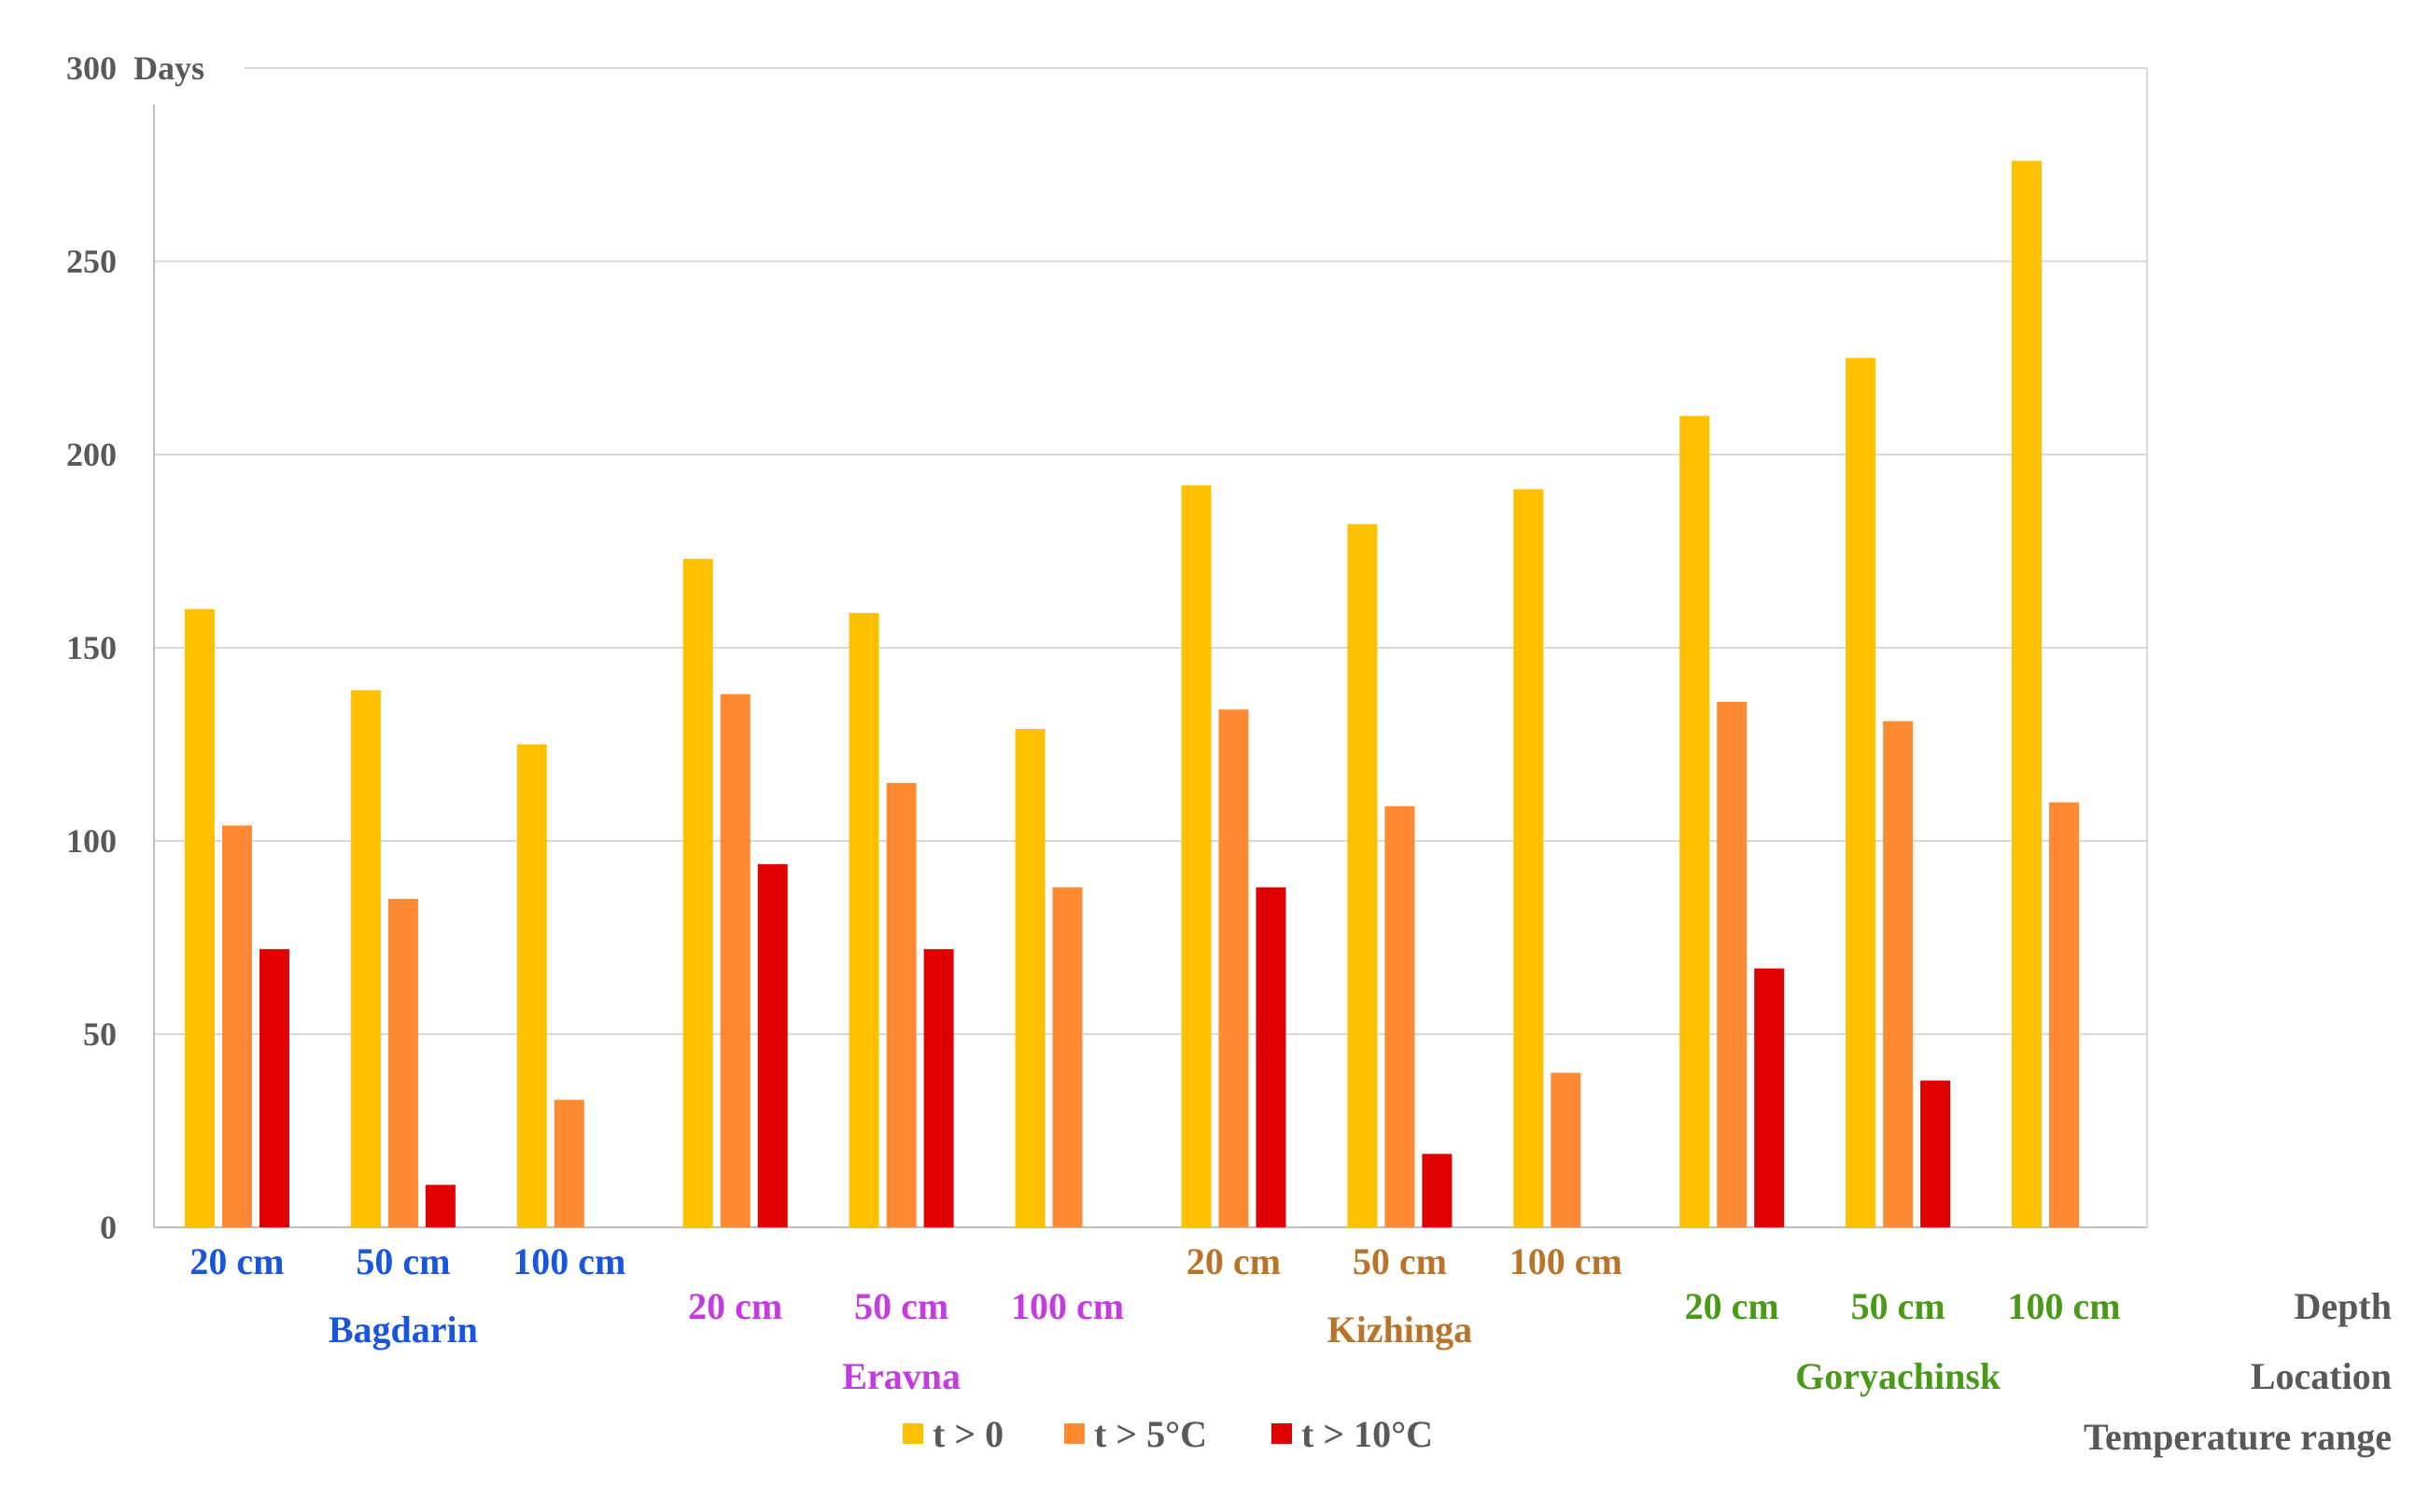 Image resolution: width=2415 pixels, height=1512 pixels. I want to click on row-label-temperature-range: Temperature range, so click(2238, 1437).